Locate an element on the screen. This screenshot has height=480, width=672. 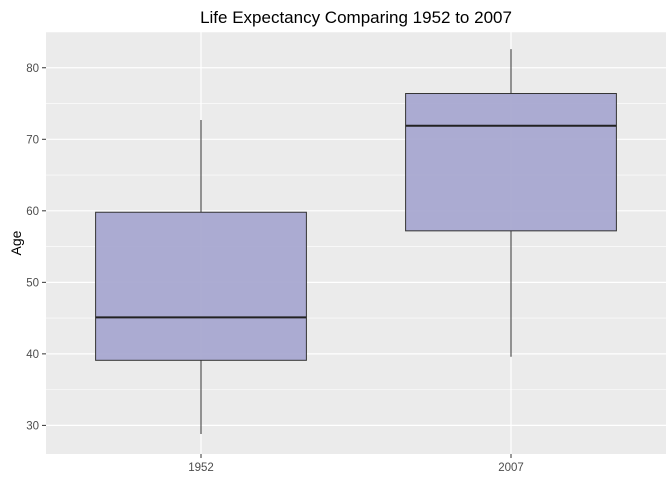
y-axis-title: Age is located at coordinates (16, 242).